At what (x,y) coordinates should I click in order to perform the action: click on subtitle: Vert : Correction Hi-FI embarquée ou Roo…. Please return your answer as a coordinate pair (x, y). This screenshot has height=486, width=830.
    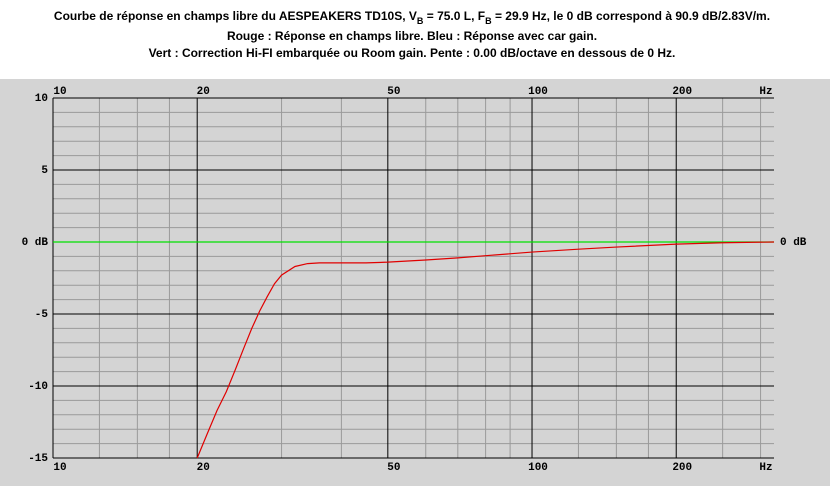
    Looking at the image, I should click on (412, 53).